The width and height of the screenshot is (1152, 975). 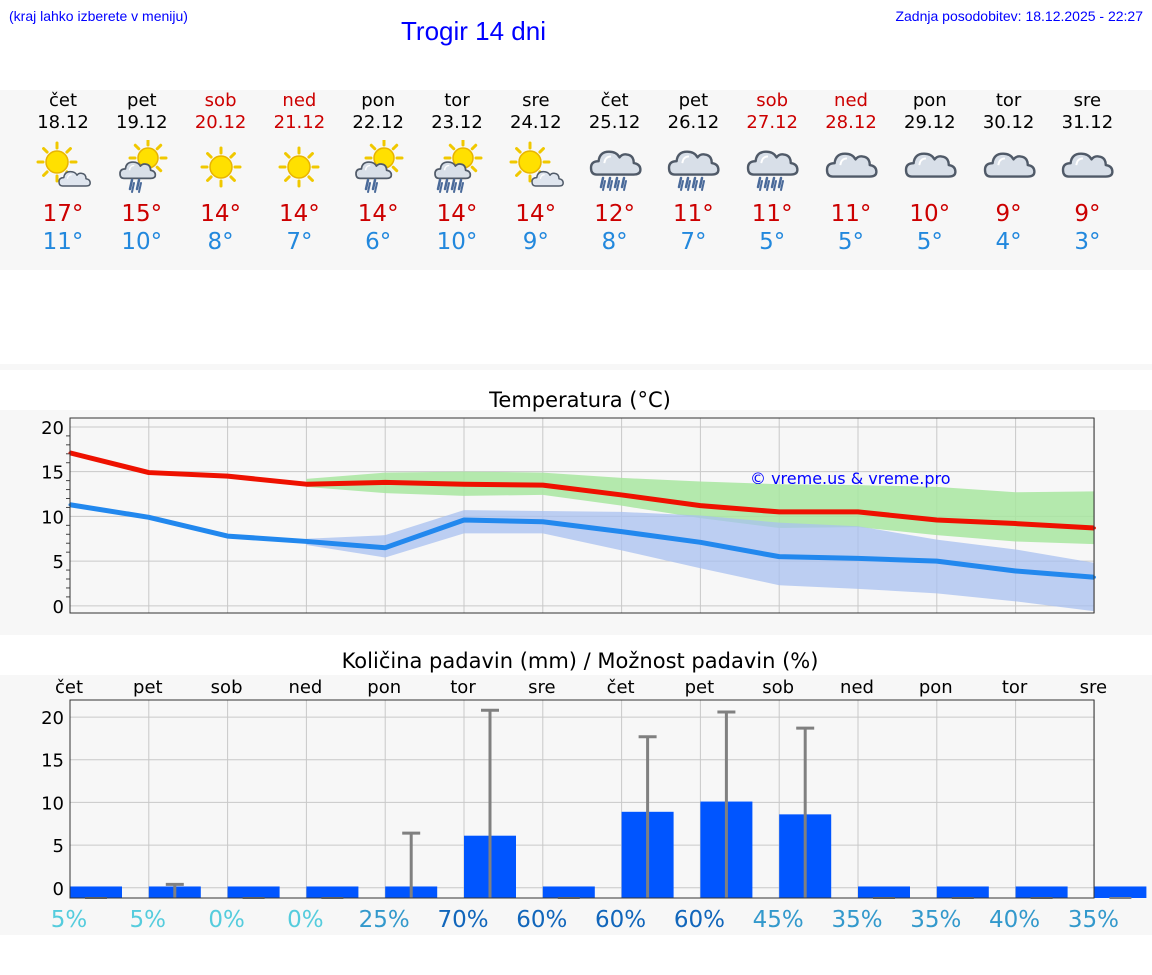 I want to click on sun-cloud-rain-icon, so click(x=142, y=167).